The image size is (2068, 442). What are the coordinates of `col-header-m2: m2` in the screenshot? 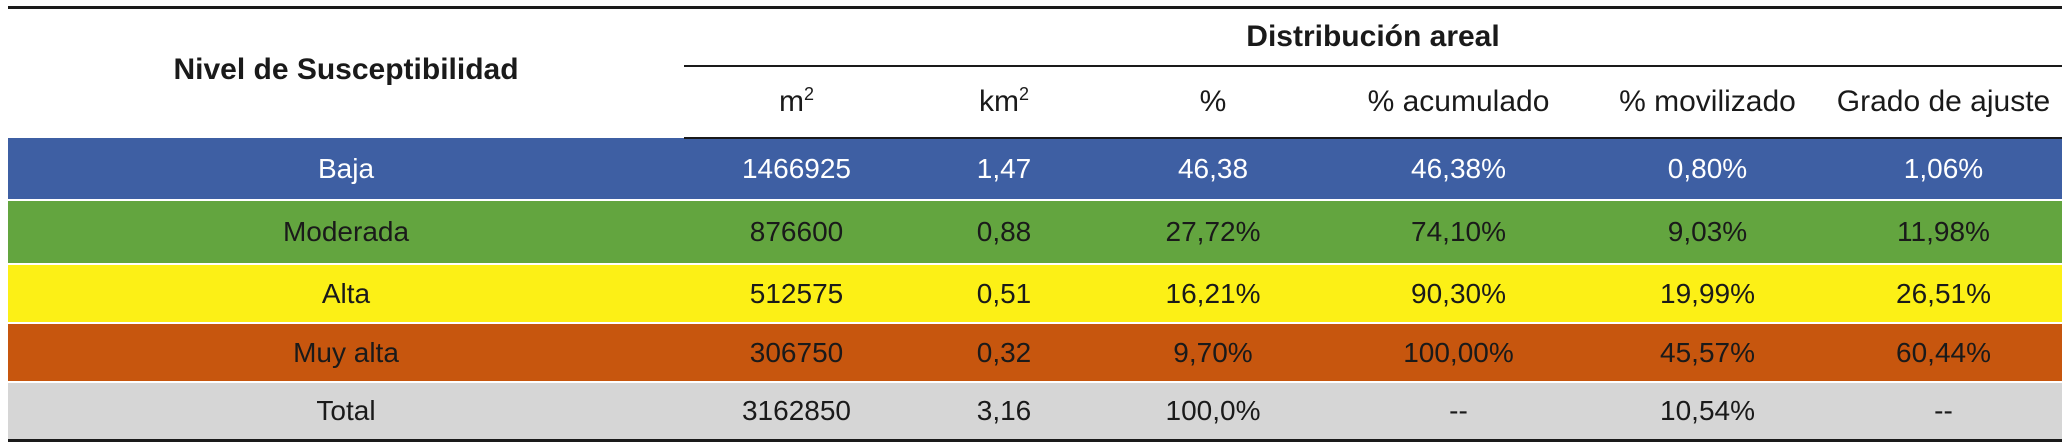 It's located at (796, 102).